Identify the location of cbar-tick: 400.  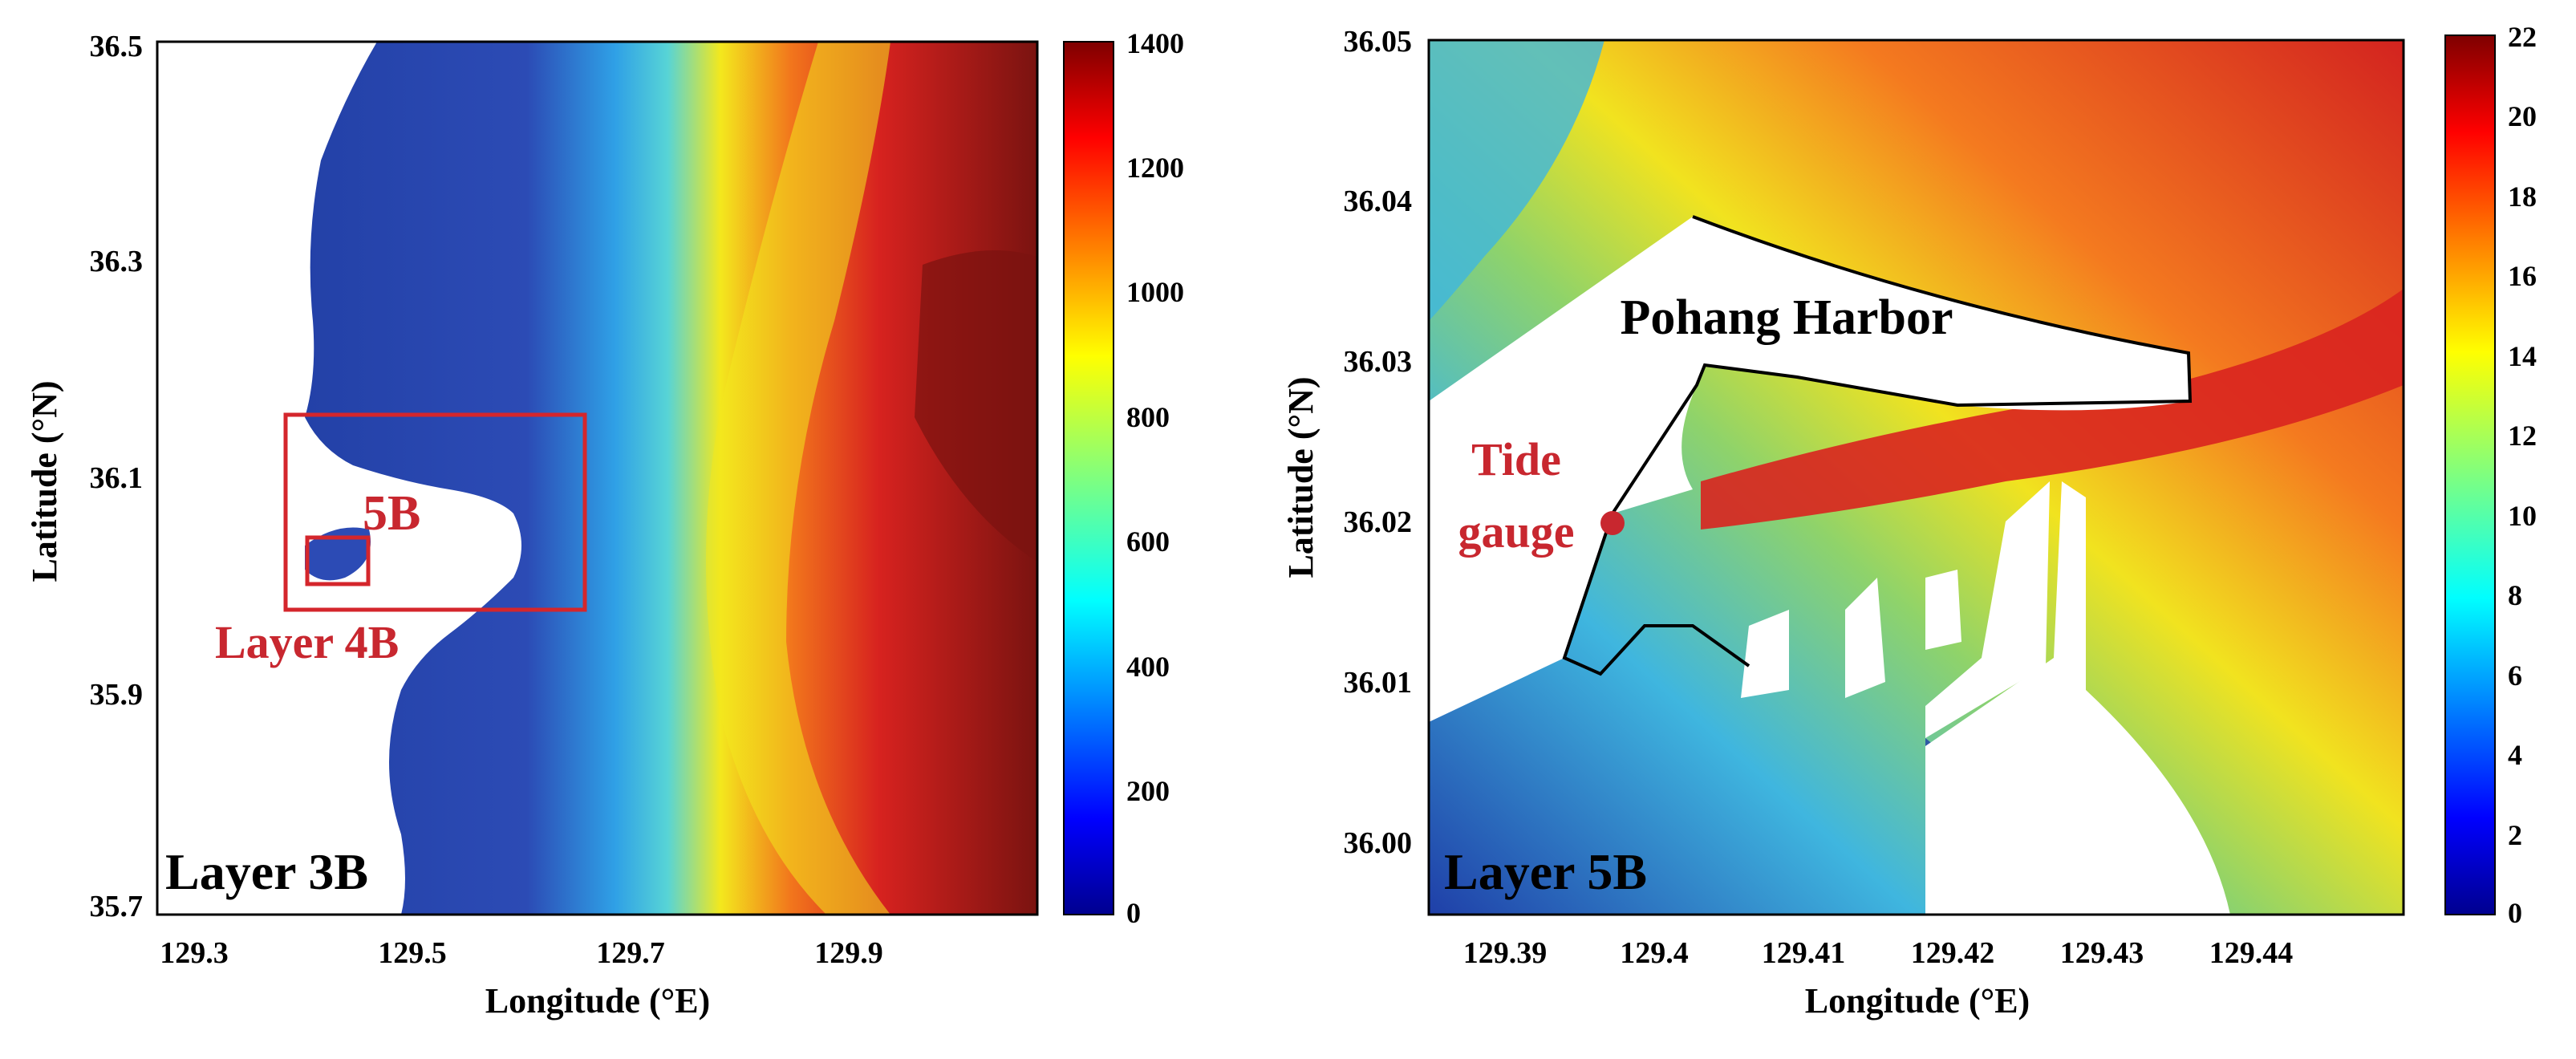
(1148, 667).